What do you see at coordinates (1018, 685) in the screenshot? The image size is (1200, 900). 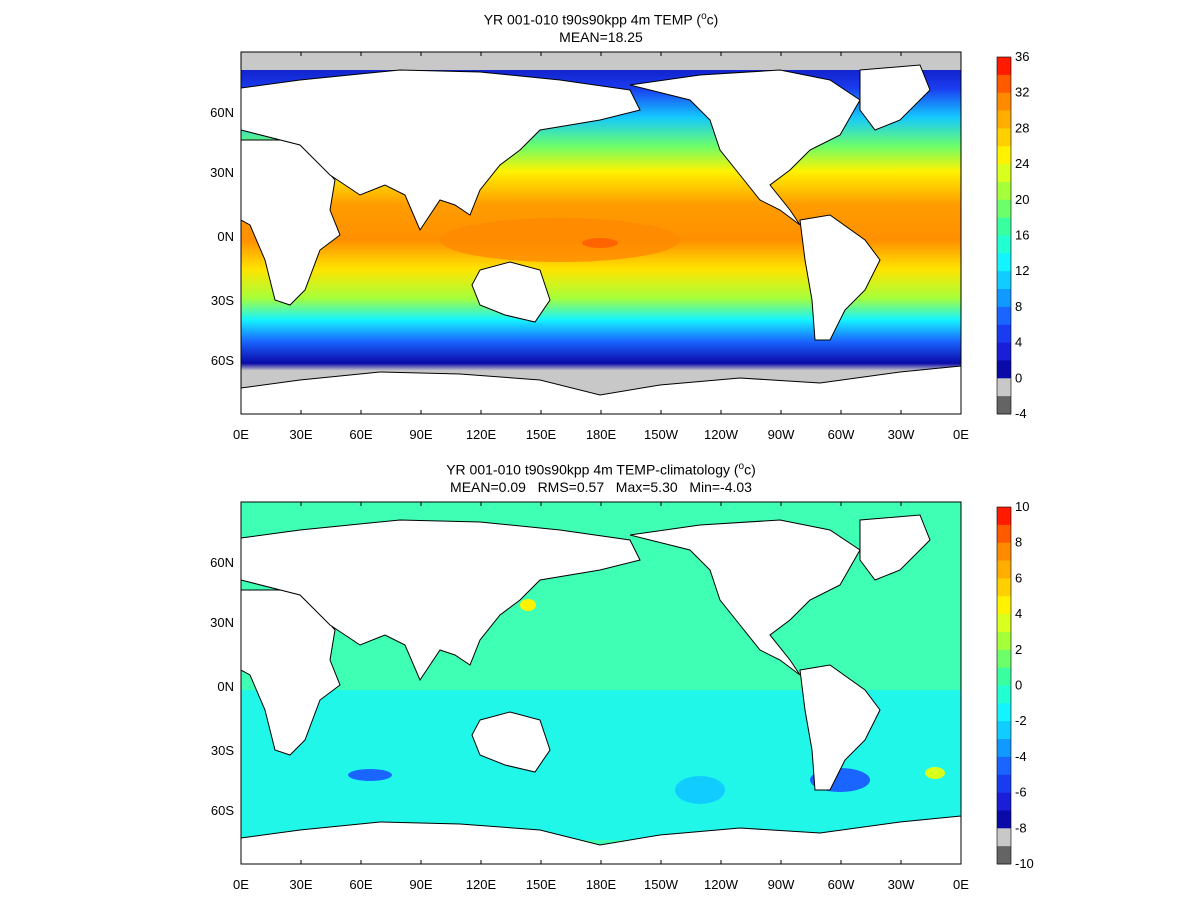 I see `bottom-colorbar-label: 0` at bounding box center [1018, 685].